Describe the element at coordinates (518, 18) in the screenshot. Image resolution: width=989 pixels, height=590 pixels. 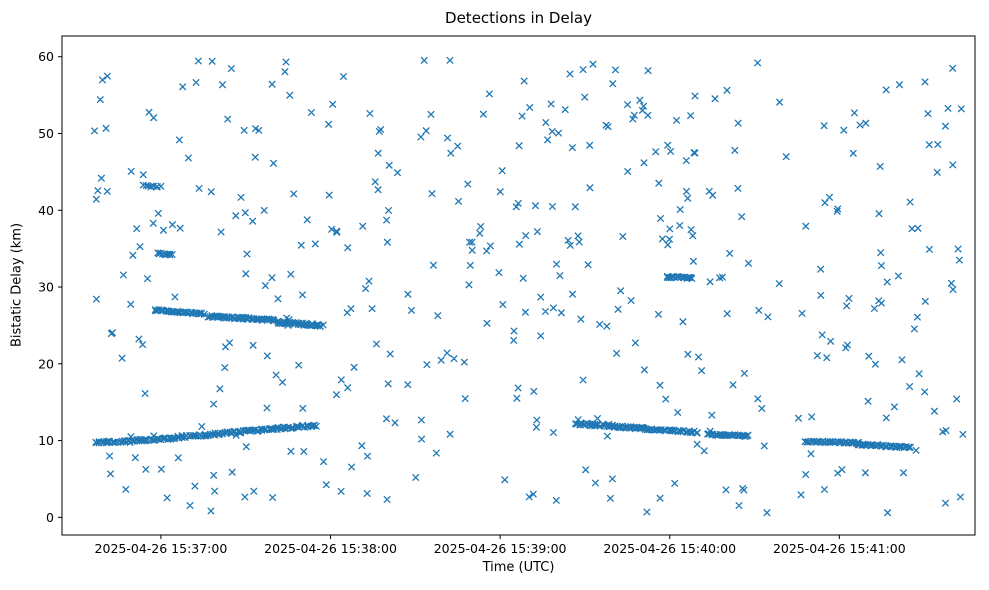
I see `chart-title: Detections in Delay` at that location.